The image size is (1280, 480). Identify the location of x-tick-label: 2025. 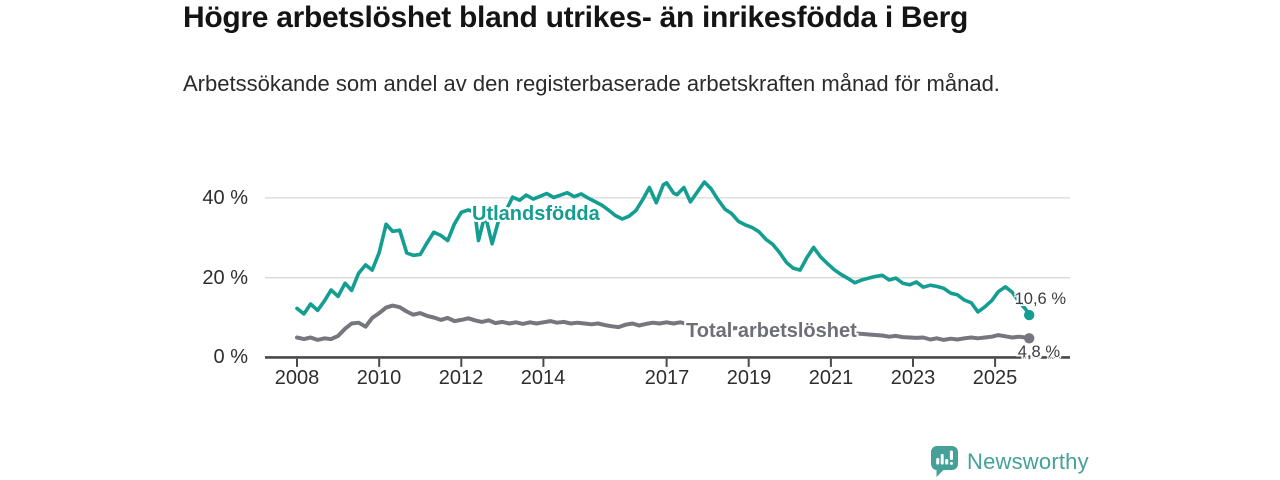
(995, 378).